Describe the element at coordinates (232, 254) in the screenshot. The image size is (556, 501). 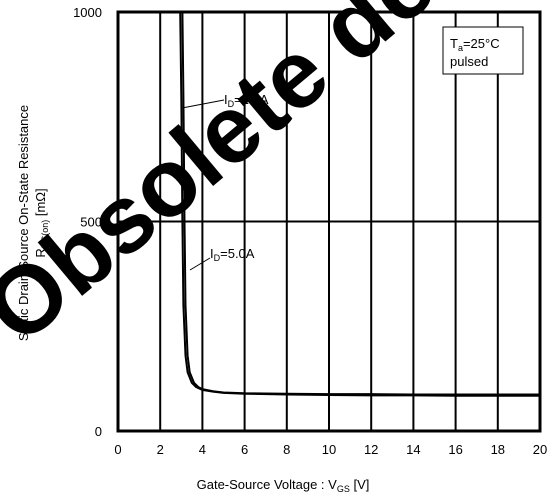
I see `series-label-5-0a: ID=5.0A` at that location.